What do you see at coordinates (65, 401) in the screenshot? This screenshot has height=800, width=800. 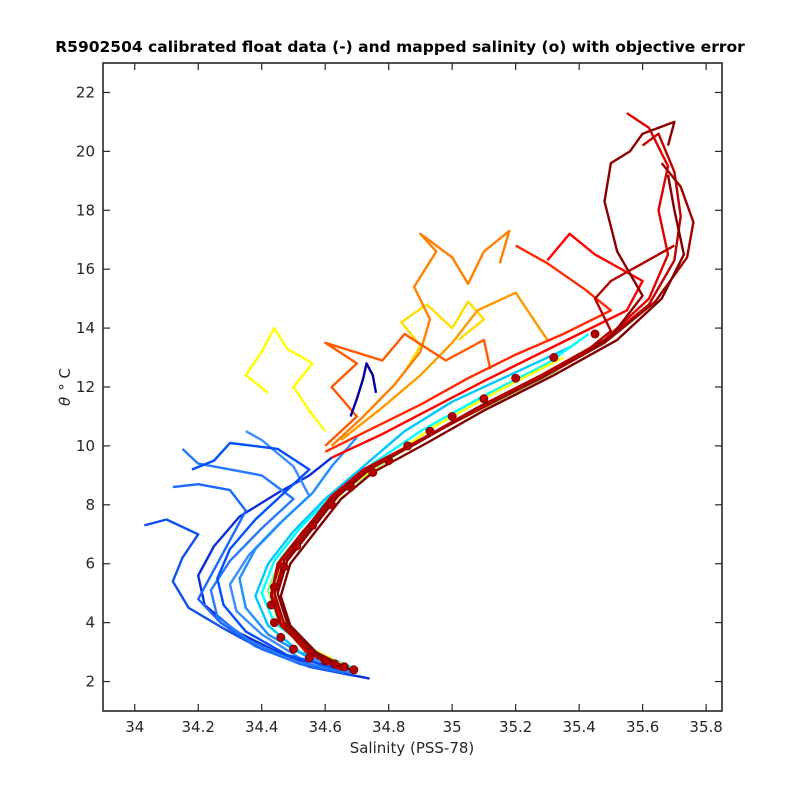 I see `y-axis-label-symbol: θ` at bounding box center [65, 401].